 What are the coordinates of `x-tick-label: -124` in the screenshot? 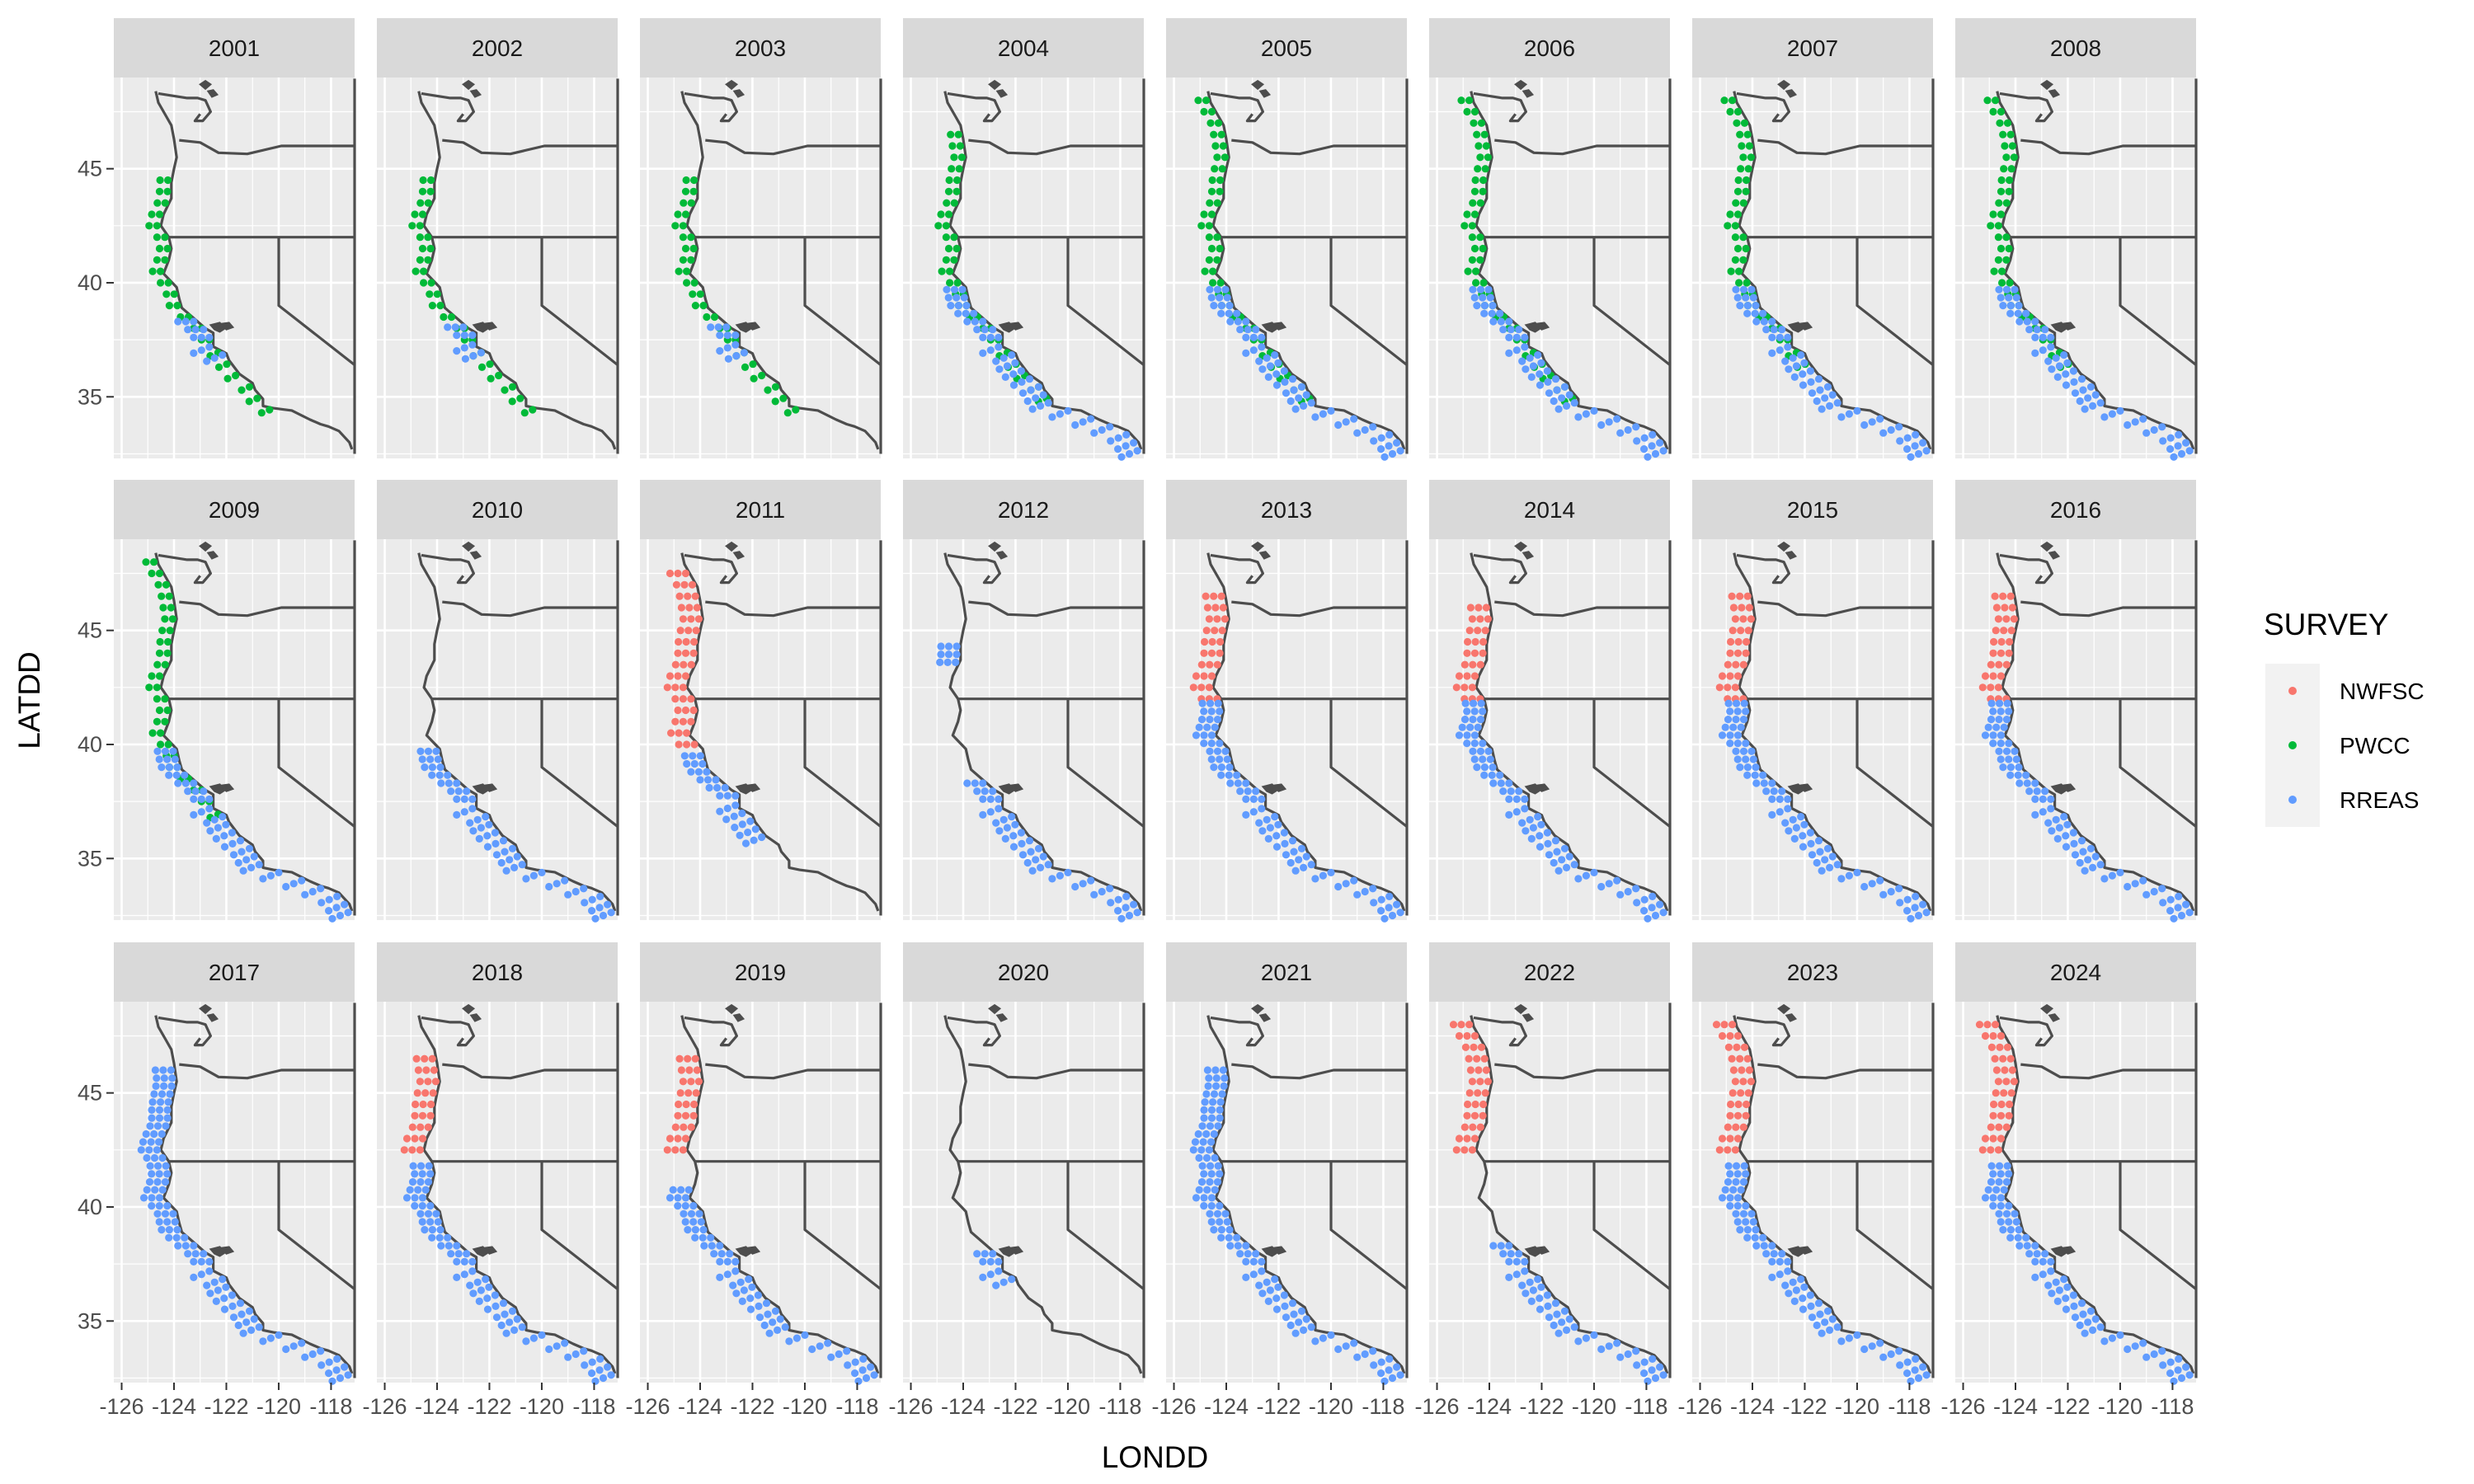 It's located at (1489, 1406).